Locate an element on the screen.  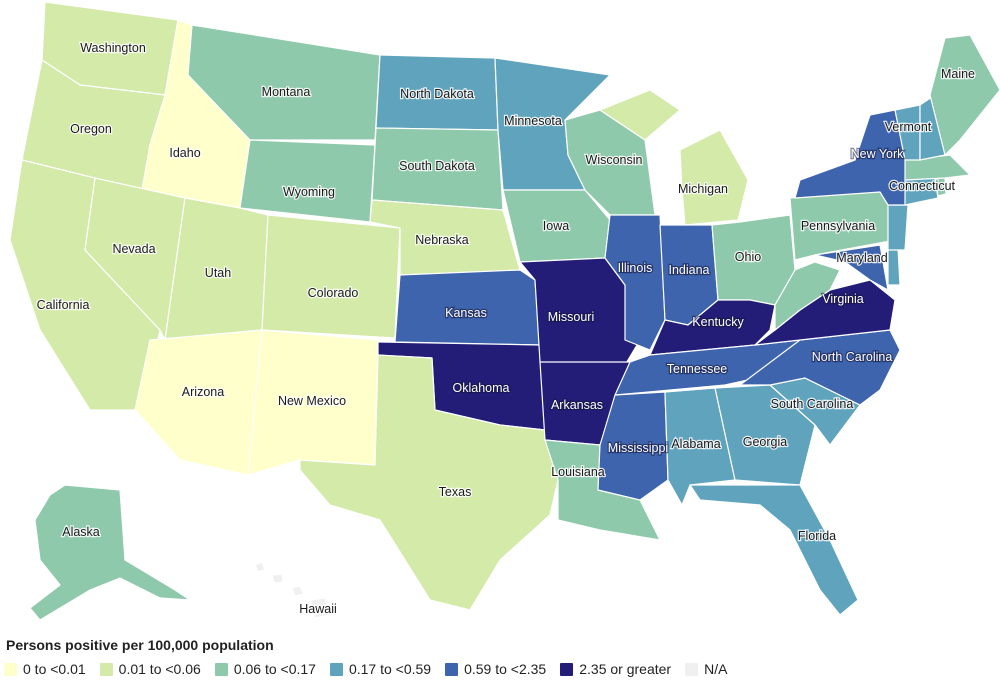
state-hawaii is located at coordinates (292, 590).